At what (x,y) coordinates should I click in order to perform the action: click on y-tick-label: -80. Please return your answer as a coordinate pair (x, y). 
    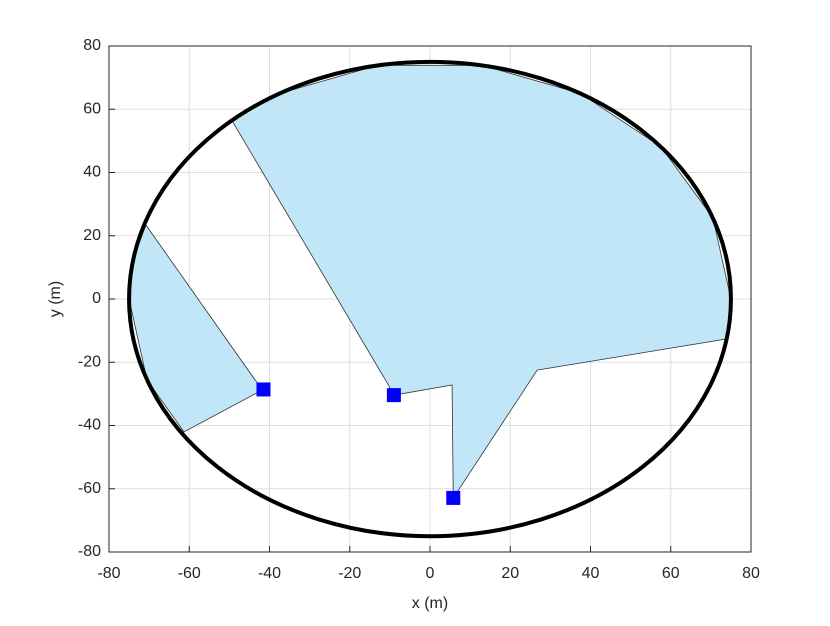
    Looking at the image, I should click on (89, 551).